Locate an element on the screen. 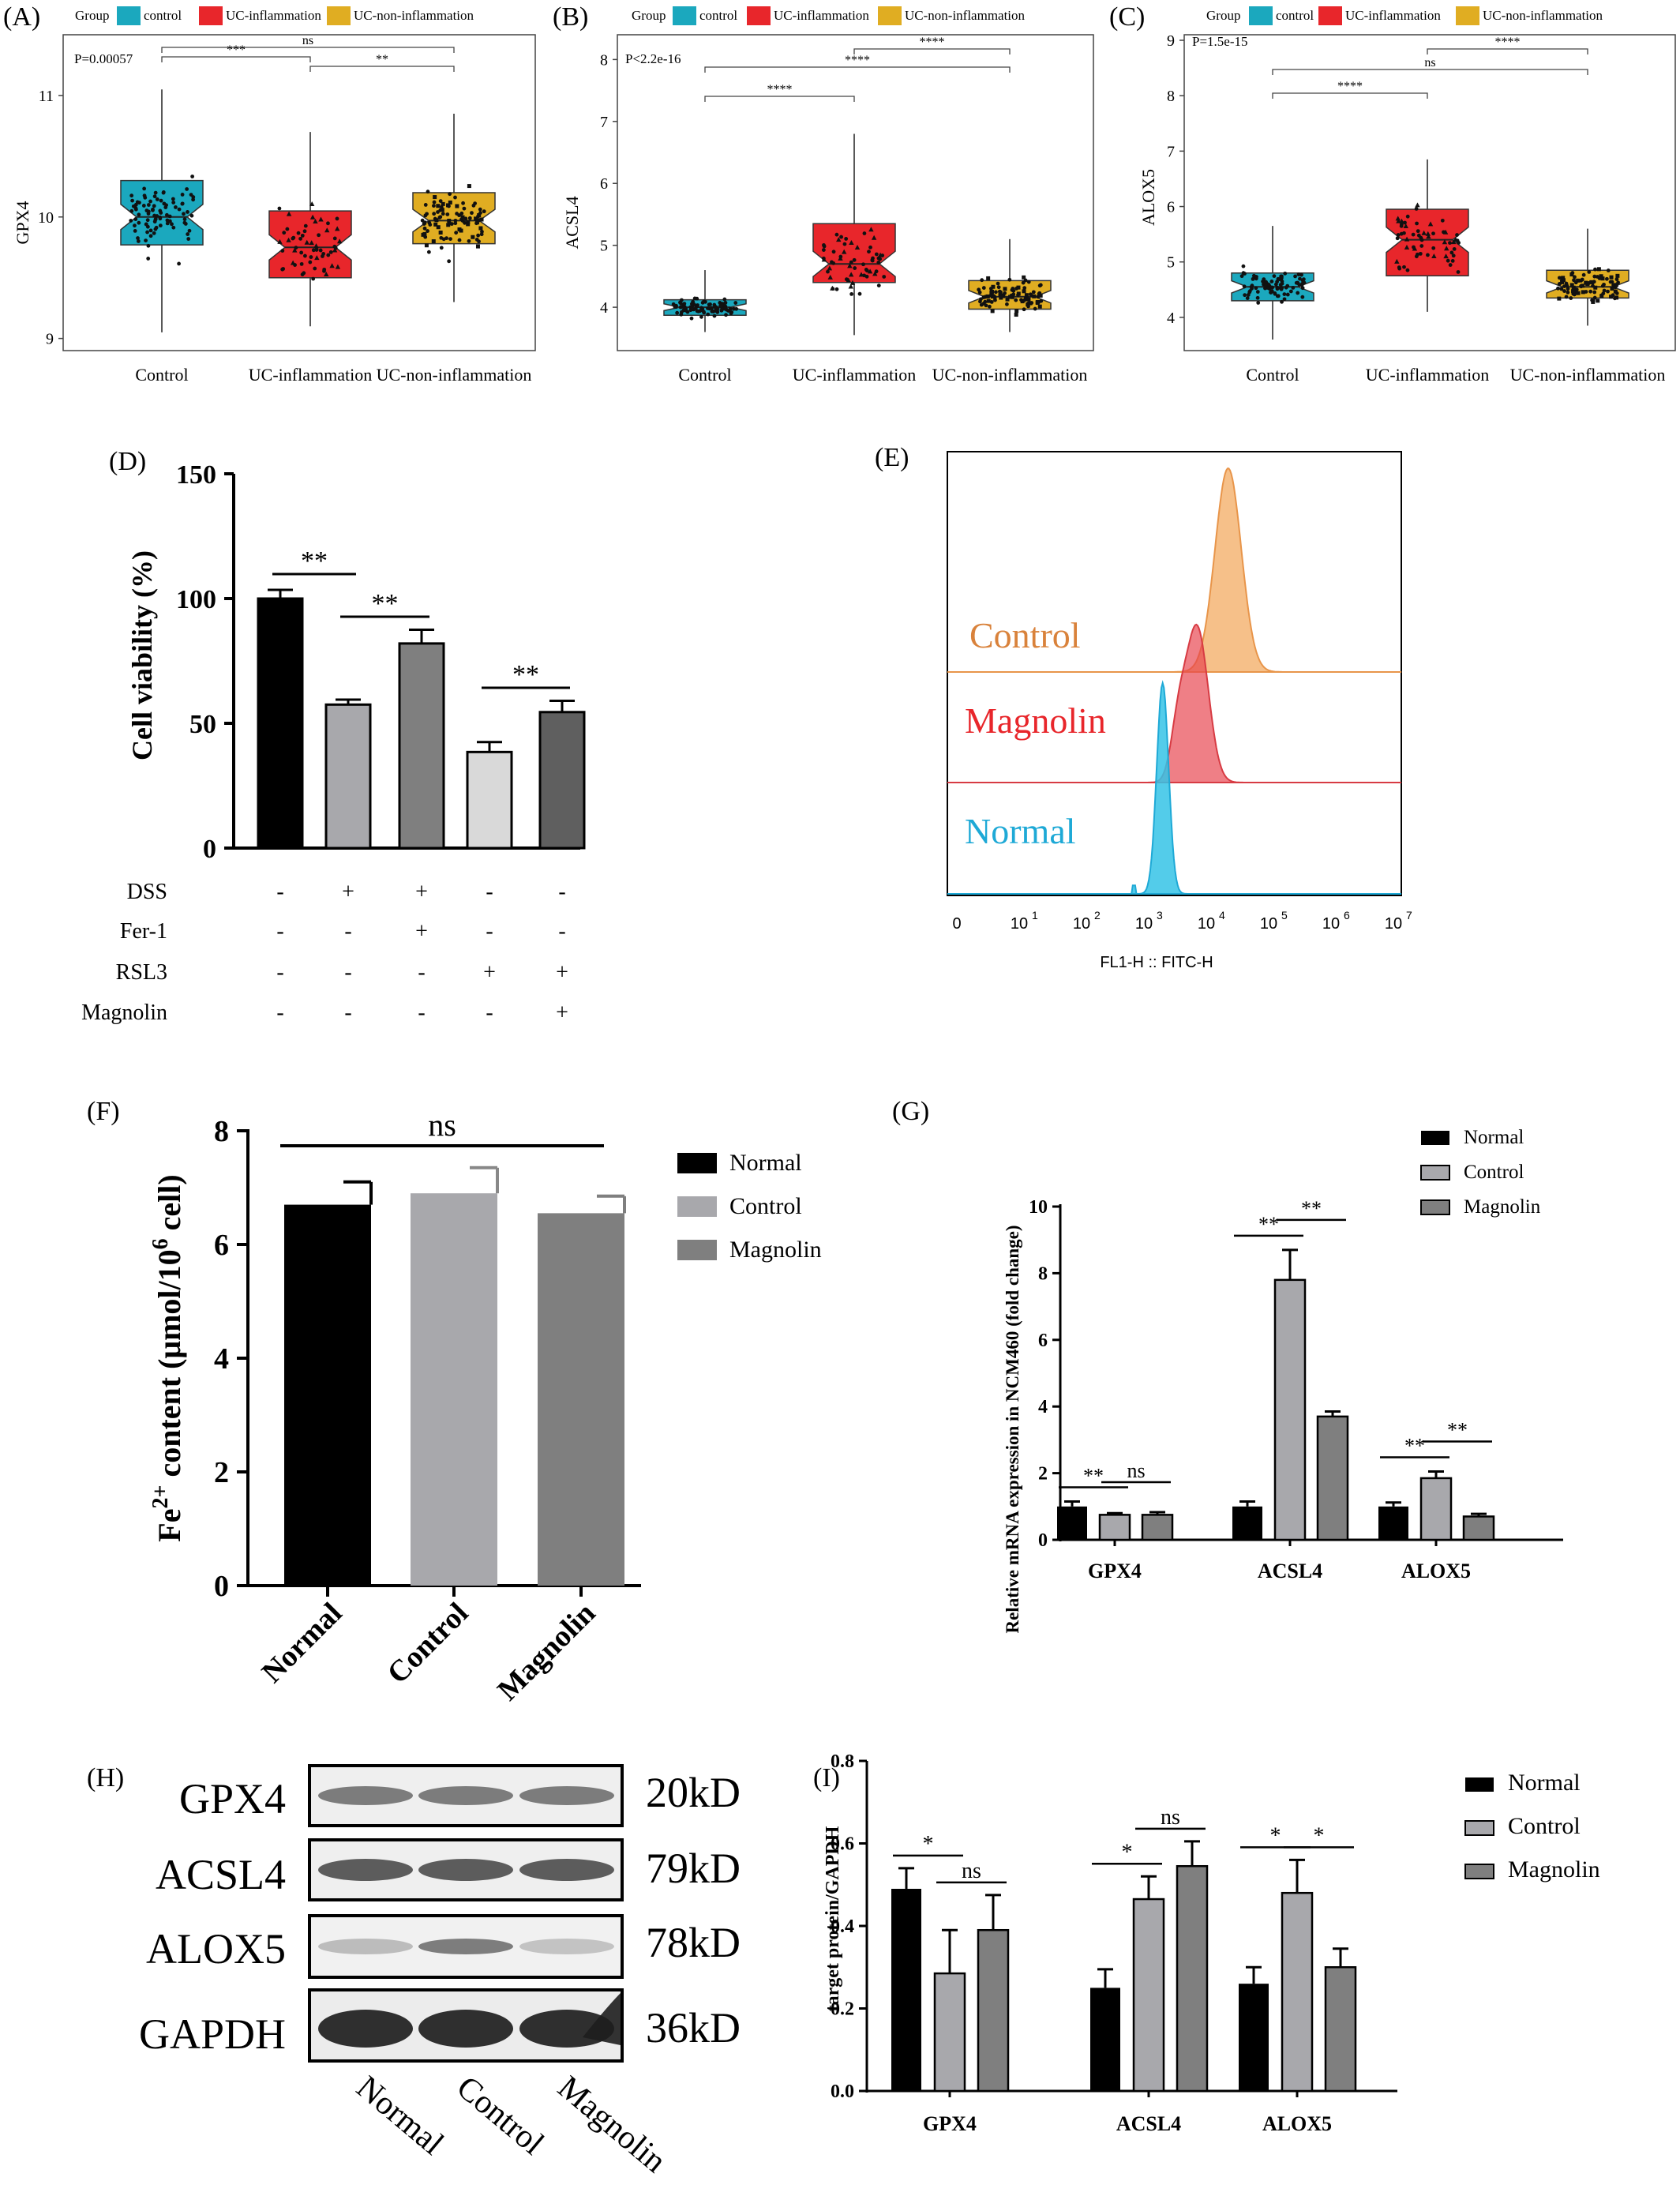  y-ticks: 4 5 6 7 8 is located at coordinates (608, 184).